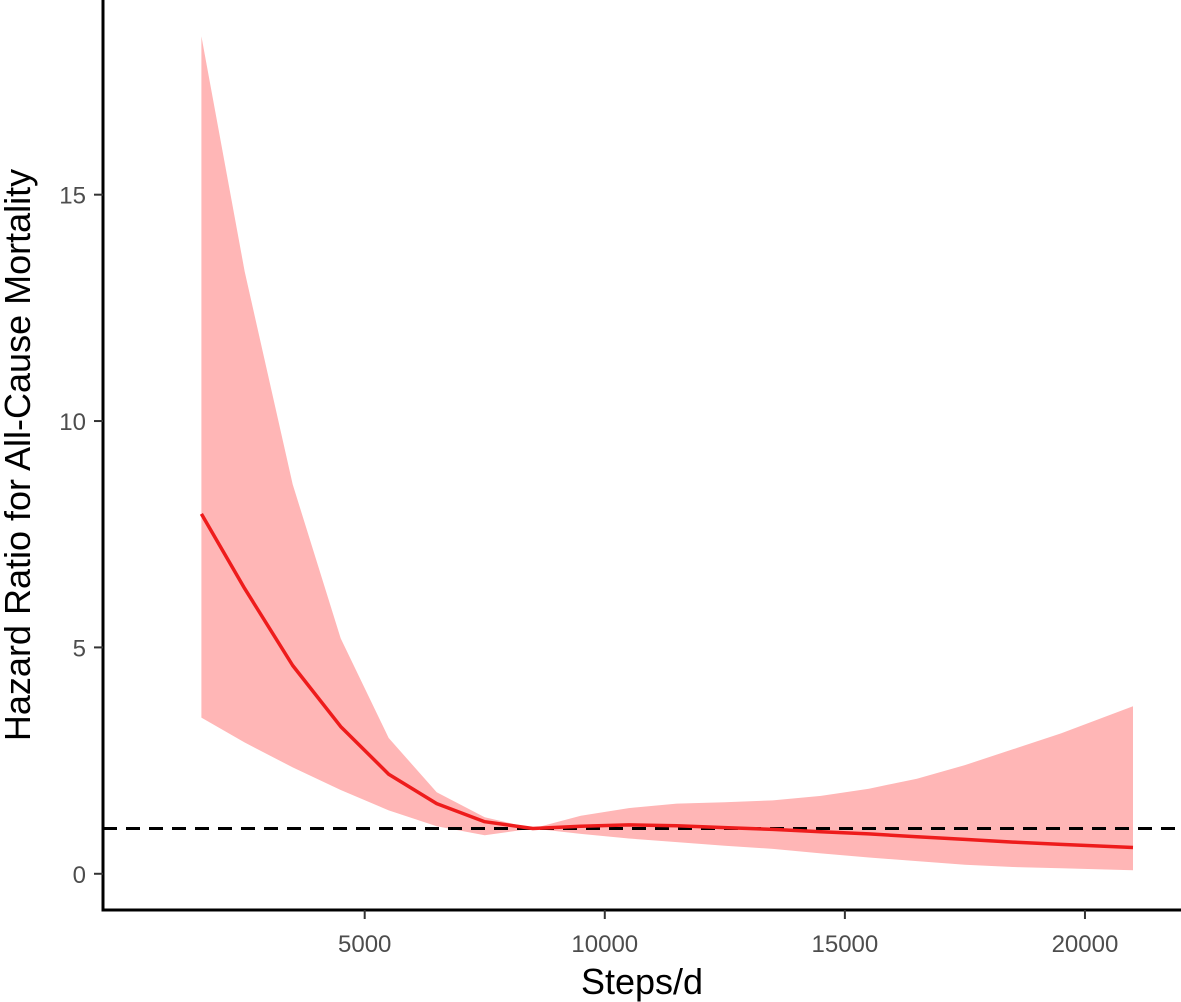 This screenshot has height=1002, width=1181. What do you see at coordinates (72, 422) in the screenshot?
I see `y-tick-label: 10` at bounding box center [72, 422].